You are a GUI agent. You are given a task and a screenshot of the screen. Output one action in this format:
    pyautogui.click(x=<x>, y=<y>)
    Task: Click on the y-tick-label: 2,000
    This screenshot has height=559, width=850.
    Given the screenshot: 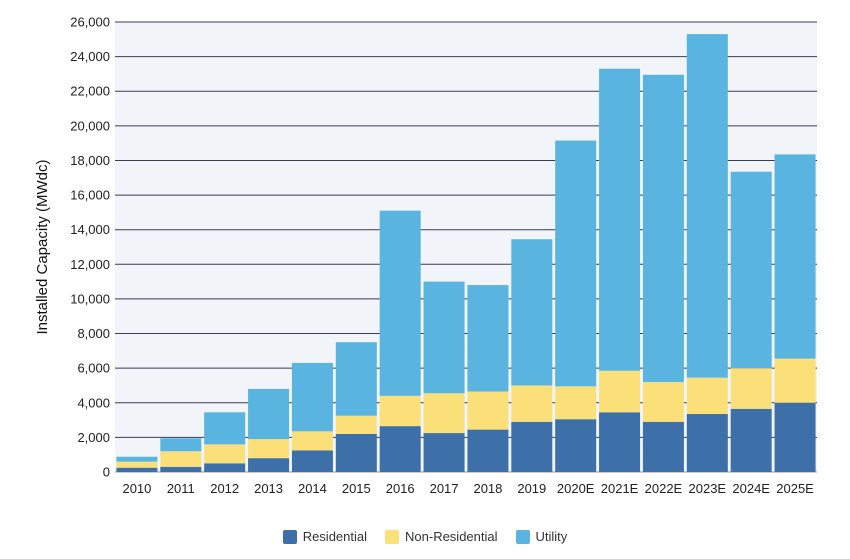 What is the action you would take?
    pyautogui.click(x=93, y=437)
    